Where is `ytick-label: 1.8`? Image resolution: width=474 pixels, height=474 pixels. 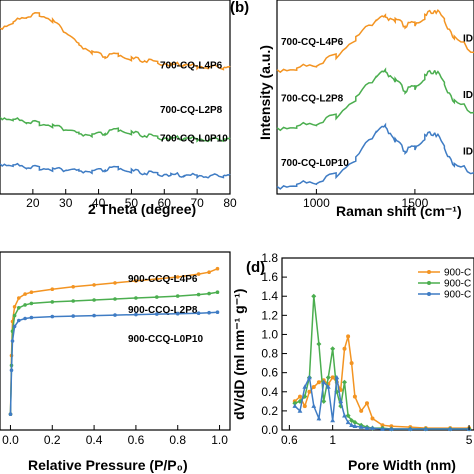
ytick-label: 1.8 is located at coordinates (269, 258).